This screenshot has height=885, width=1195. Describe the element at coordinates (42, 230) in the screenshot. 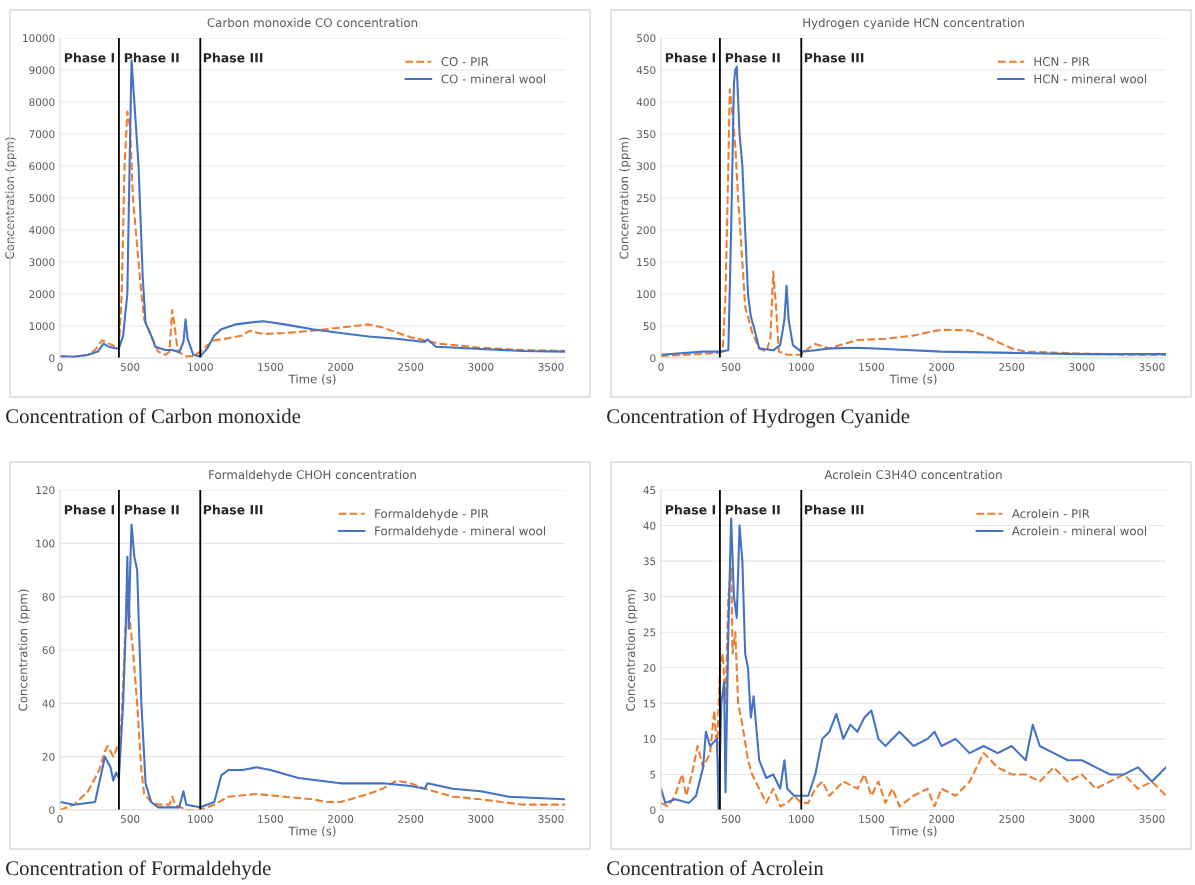

I see `y-tick-label: 4000` at that location.